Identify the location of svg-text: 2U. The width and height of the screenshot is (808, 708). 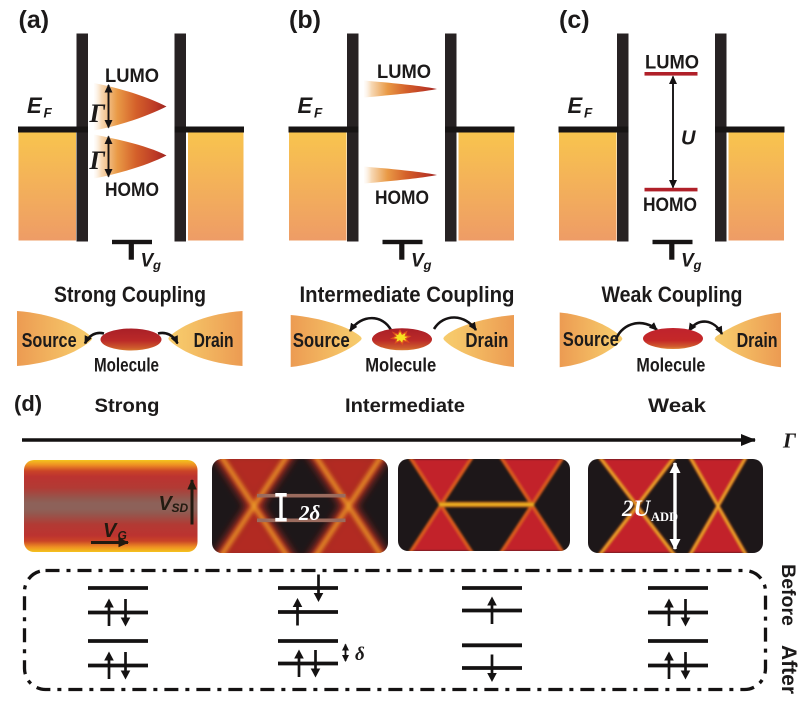
(636, 508).